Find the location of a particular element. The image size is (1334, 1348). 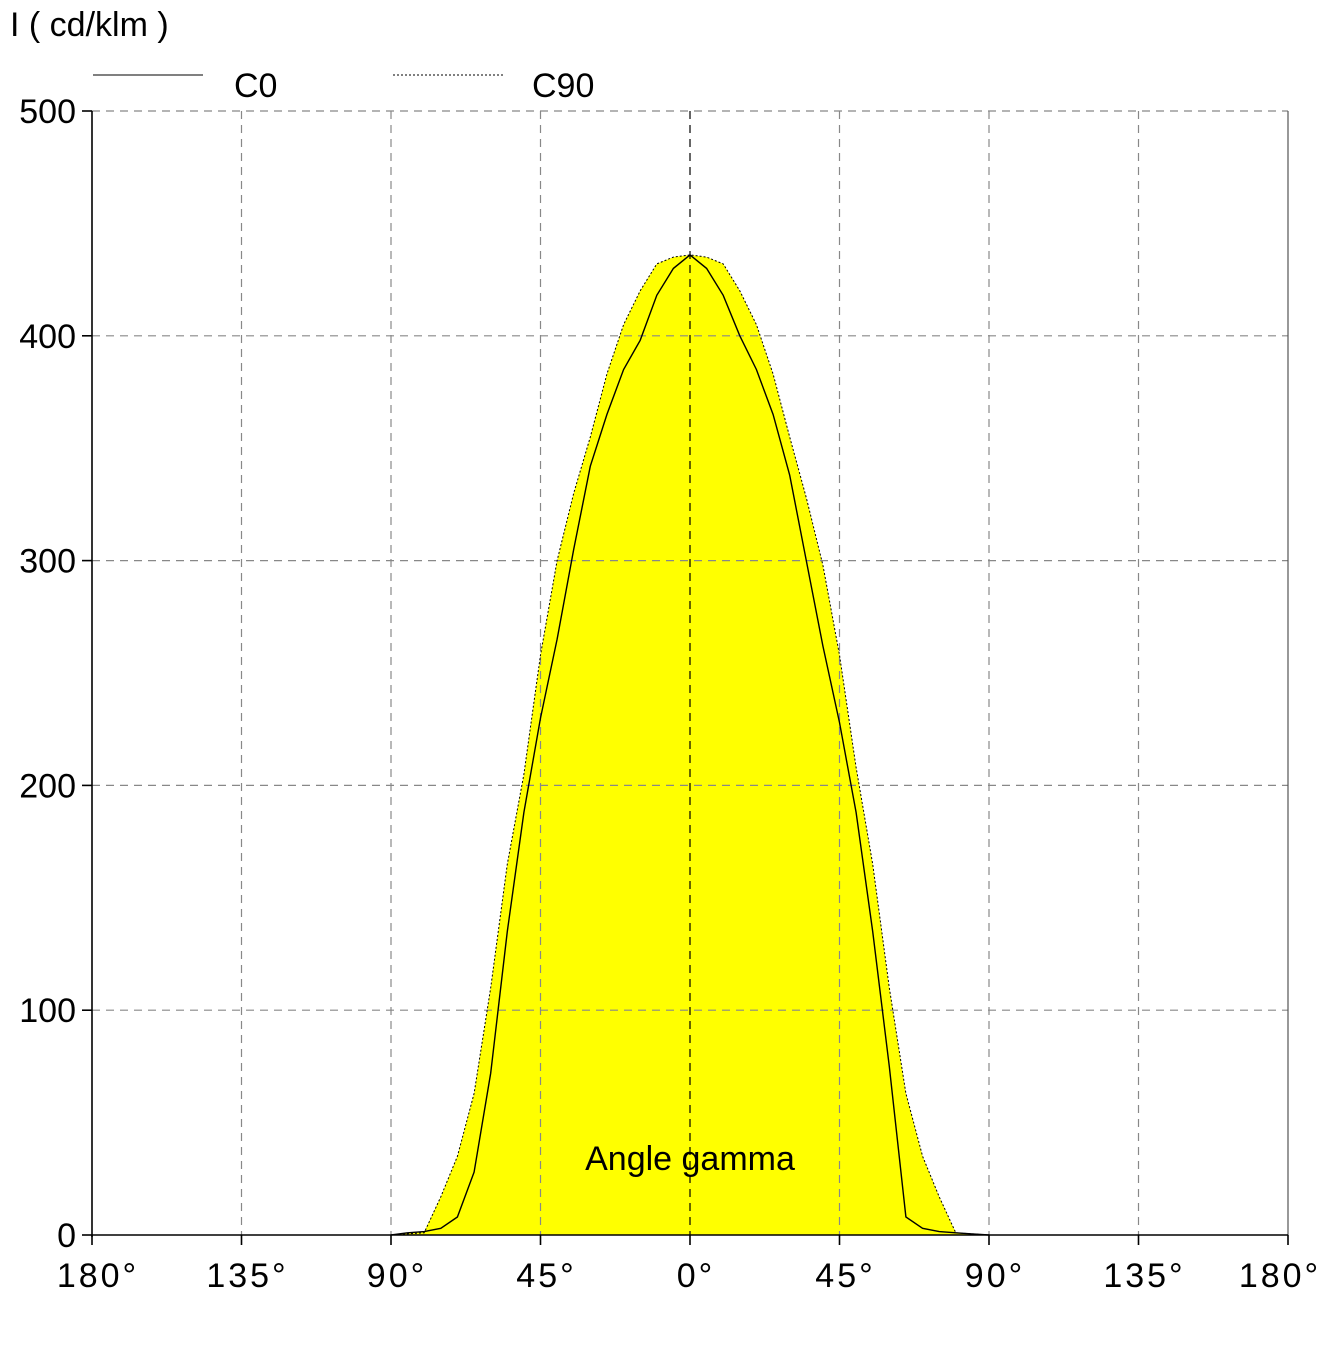

y-tick-label: 500 is located at coordinates (47, 112).